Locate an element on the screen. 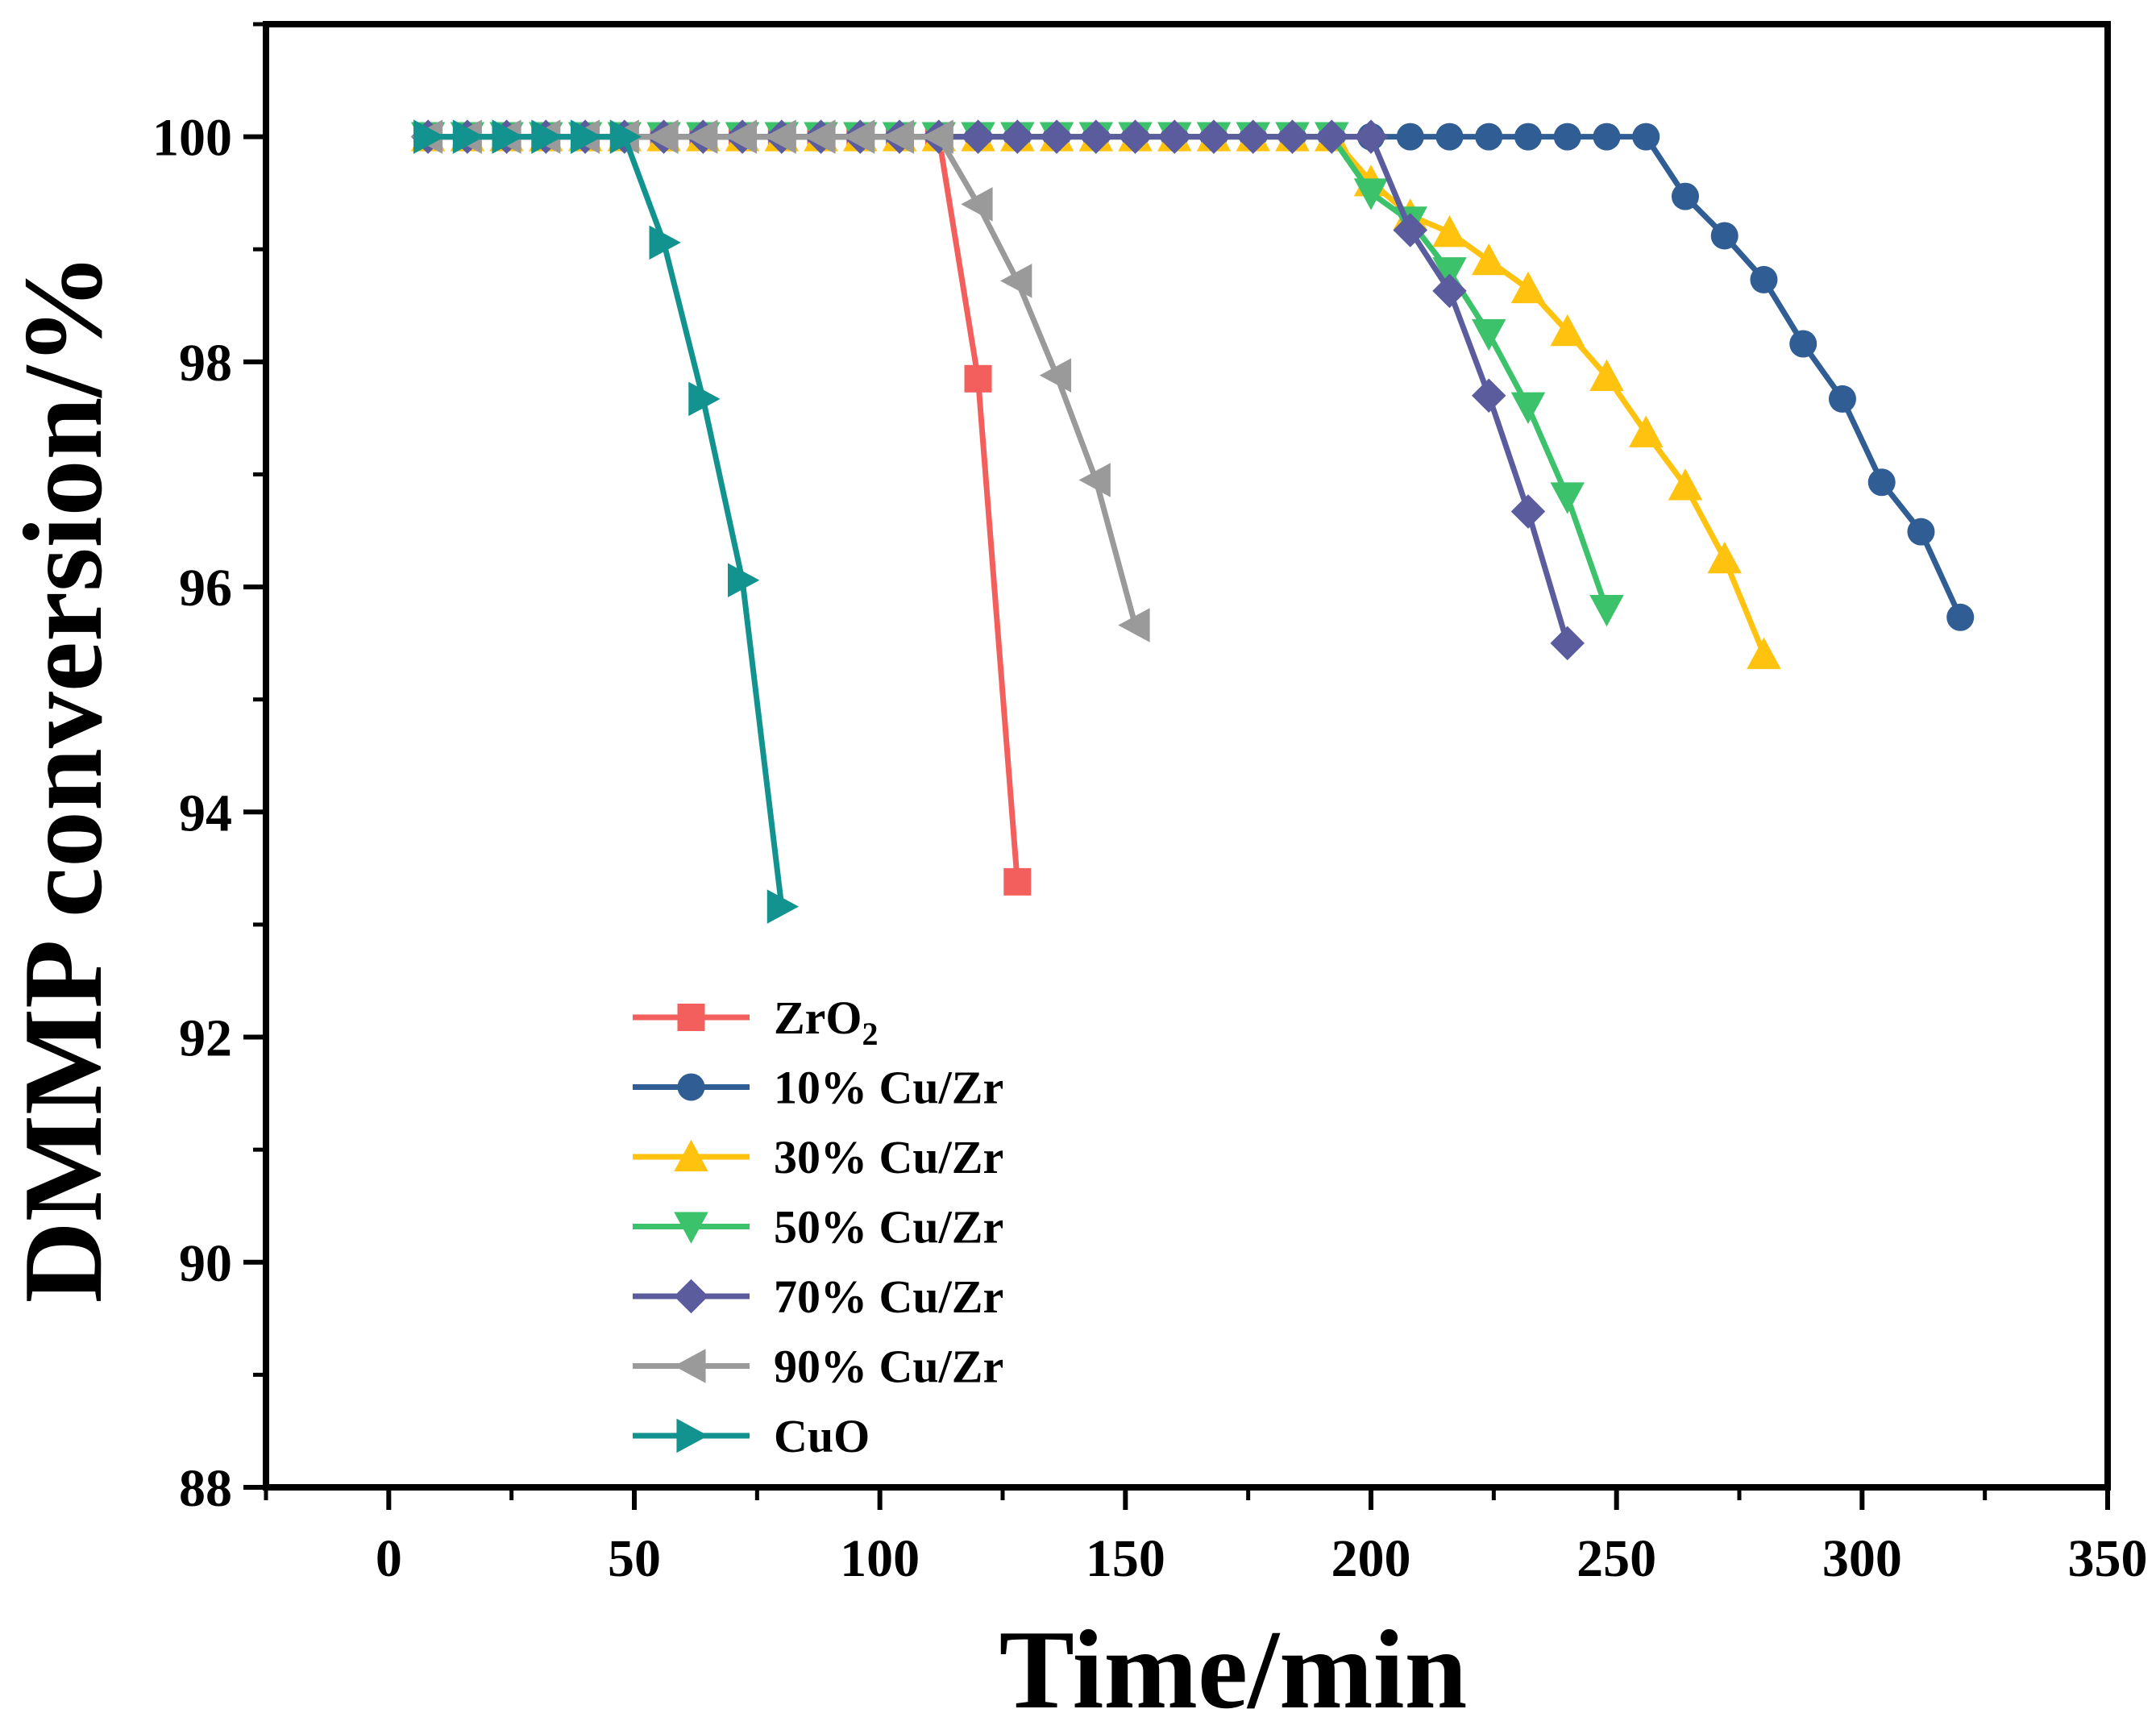 The image size is (2156, 1734). y-tick-label: 98 is located at coordinates (205, 363).